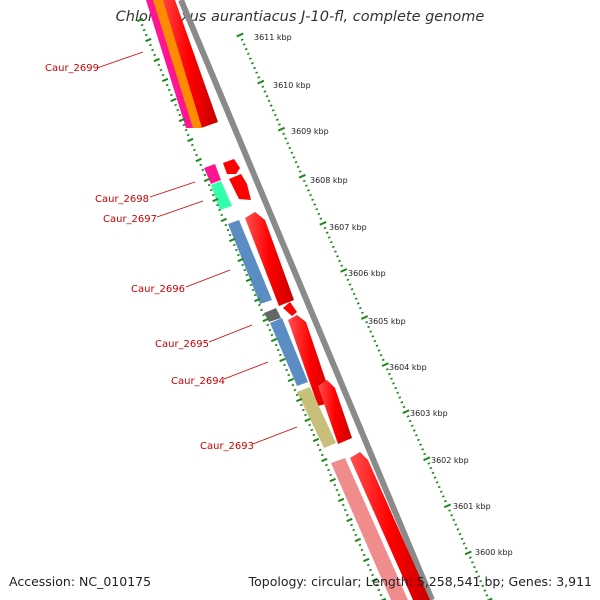 The image size is (600, 600). Describe the element at coordinates (198, 381) in the screenshot. I see `gene-label-caur-2694: Caur_2694` at that location.